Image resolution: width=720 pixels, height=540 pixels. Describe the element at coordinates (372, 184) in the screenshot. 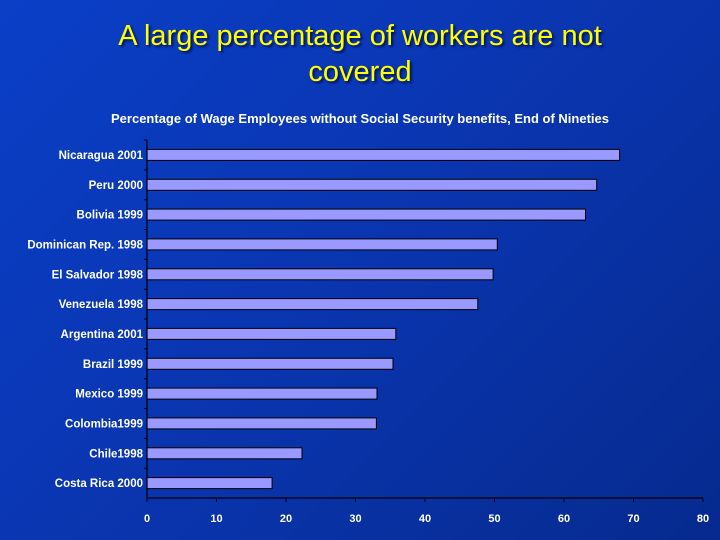

I see `bar-peru-2000` at that location.